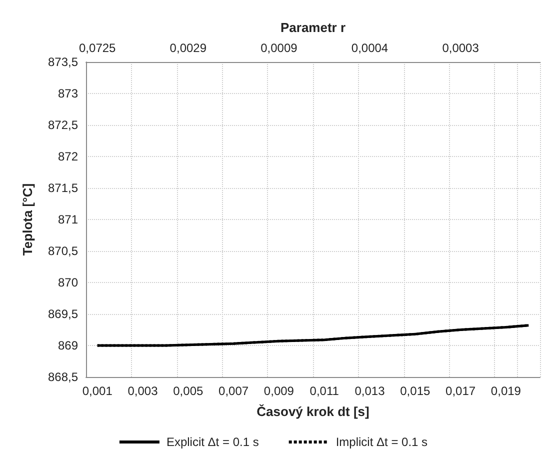  What do you see at coordinates (97, 48) in the screenshot?
I see `text: 0,0725` at bounding box center [97, 48].